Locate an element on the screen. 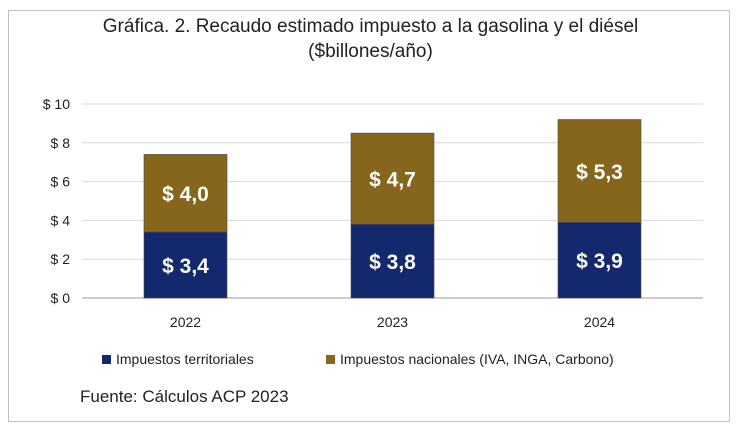  data-label: $ 4,0 is located at coordinates (185, 194).